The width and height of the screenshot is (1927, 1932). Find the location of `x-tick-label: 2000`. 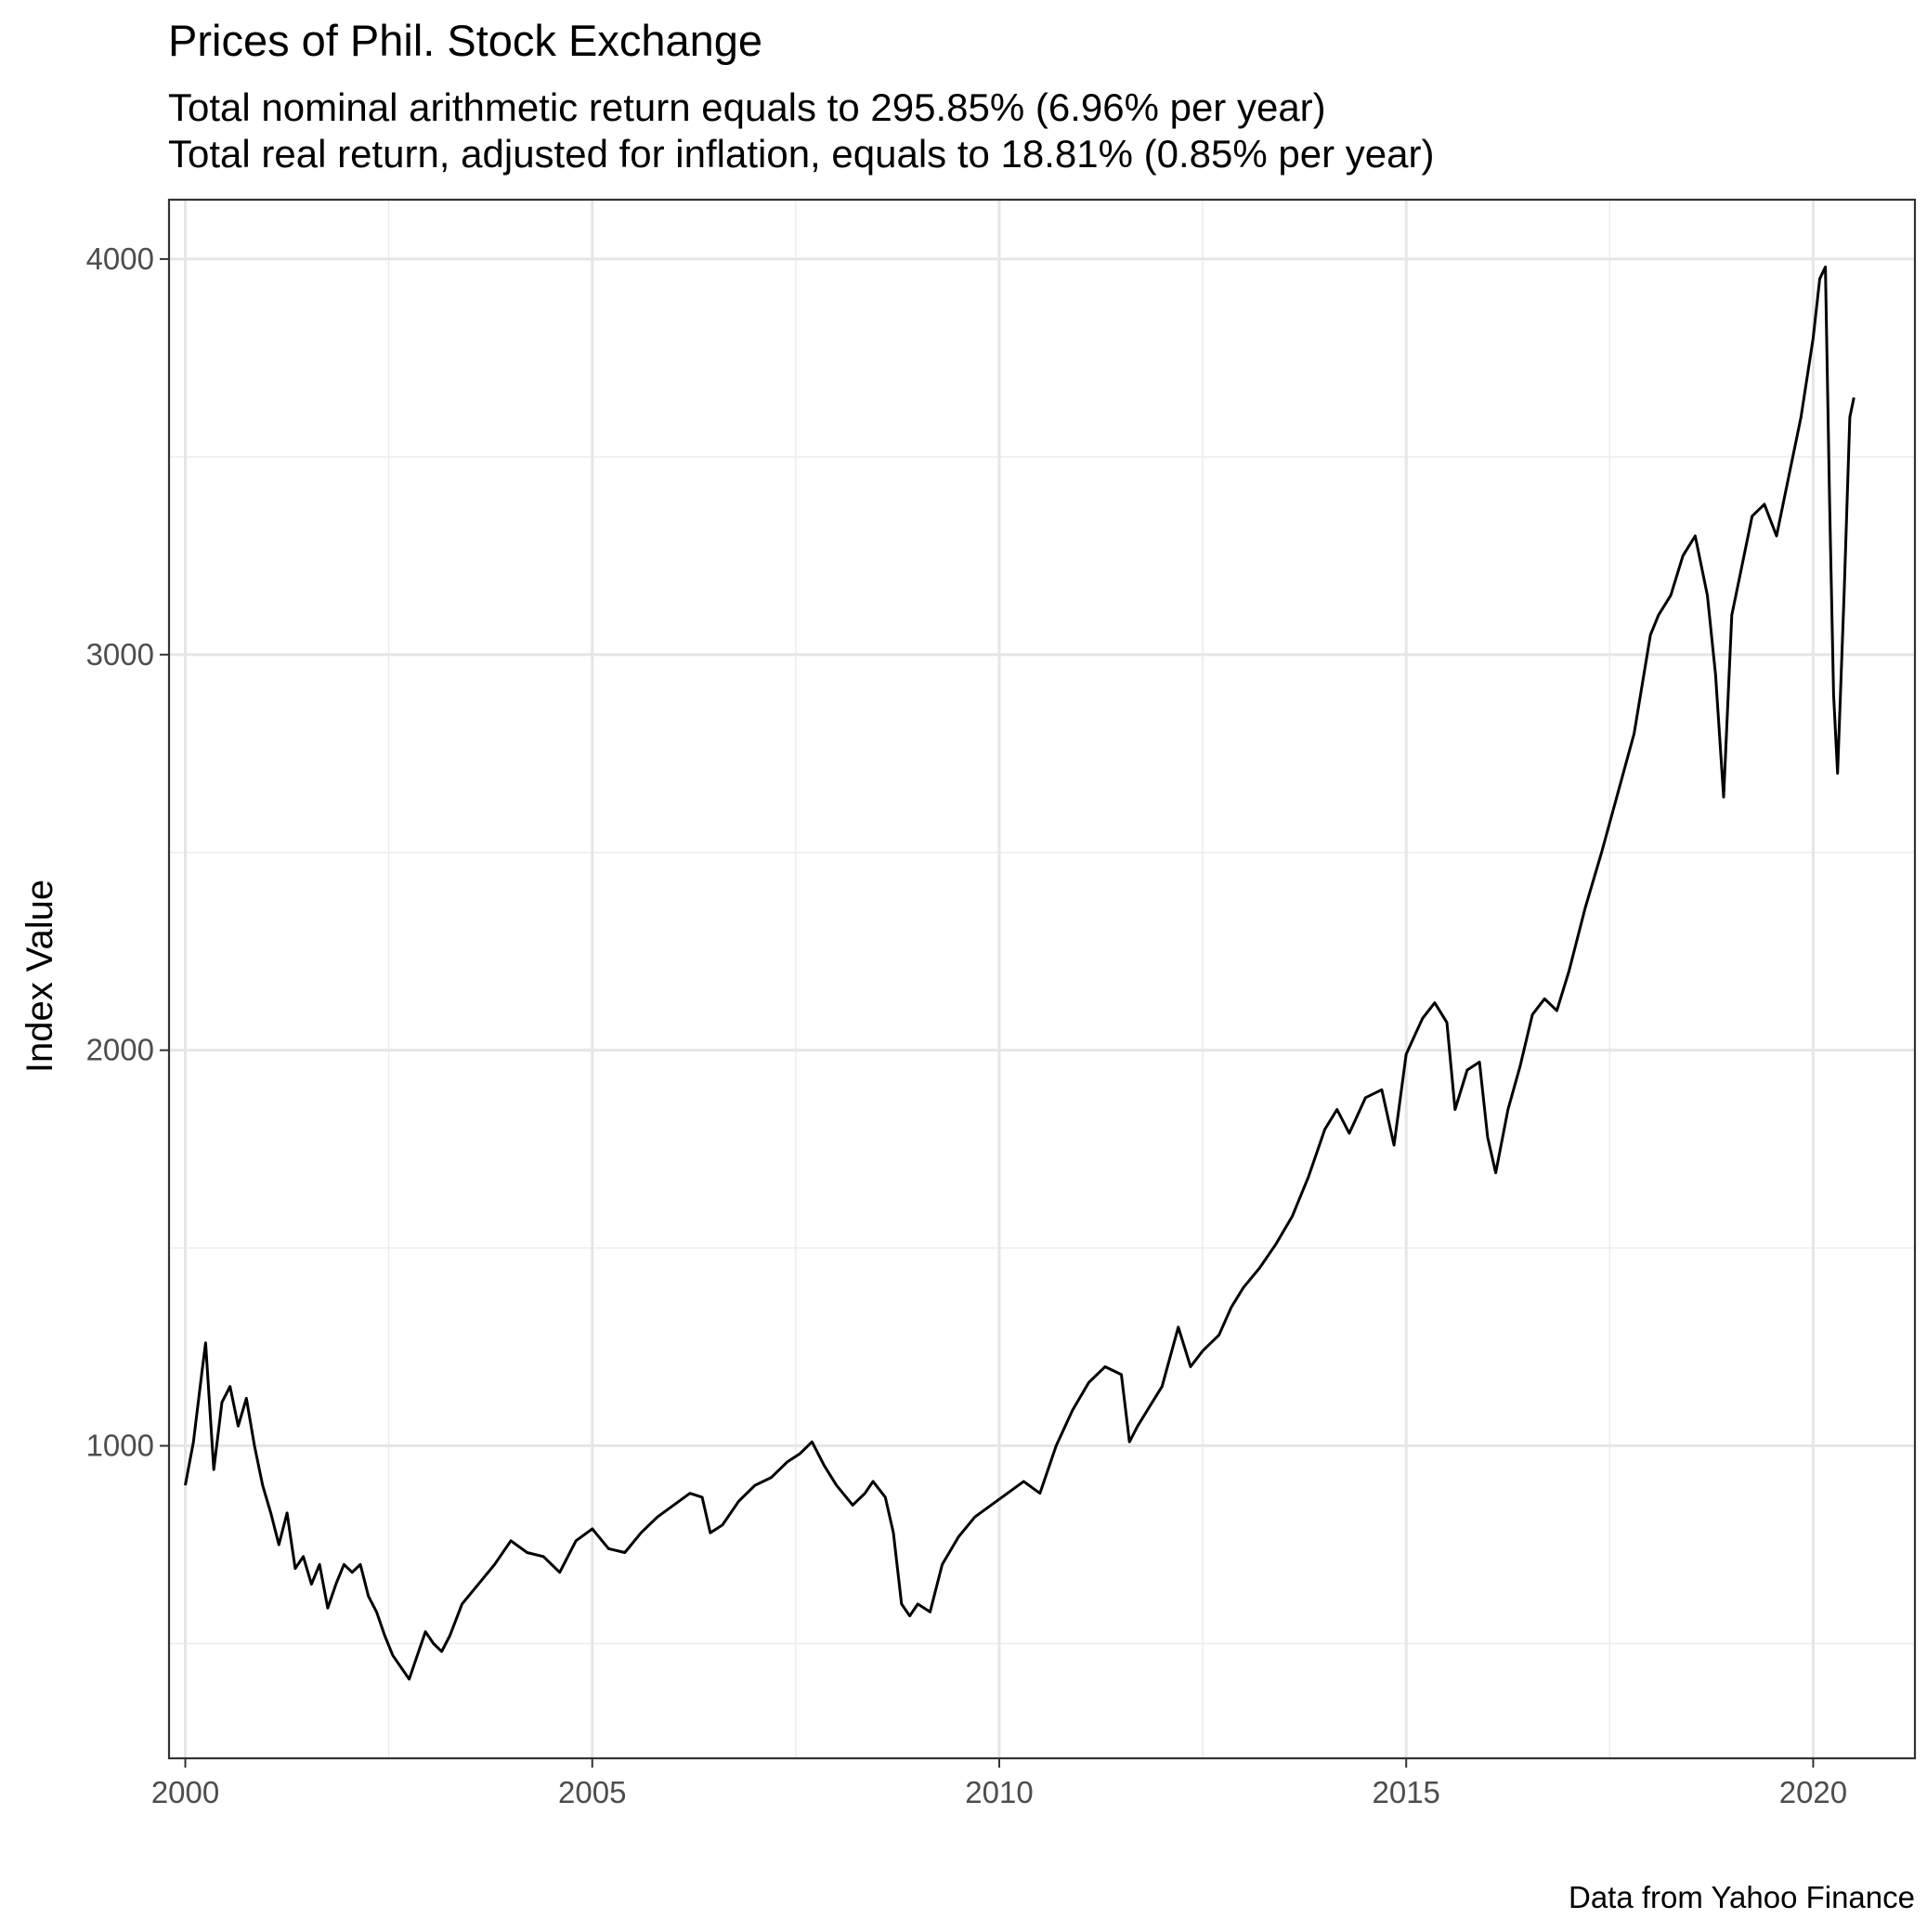

x-tick-label: 2000 is located at coordinates (185, 1792).